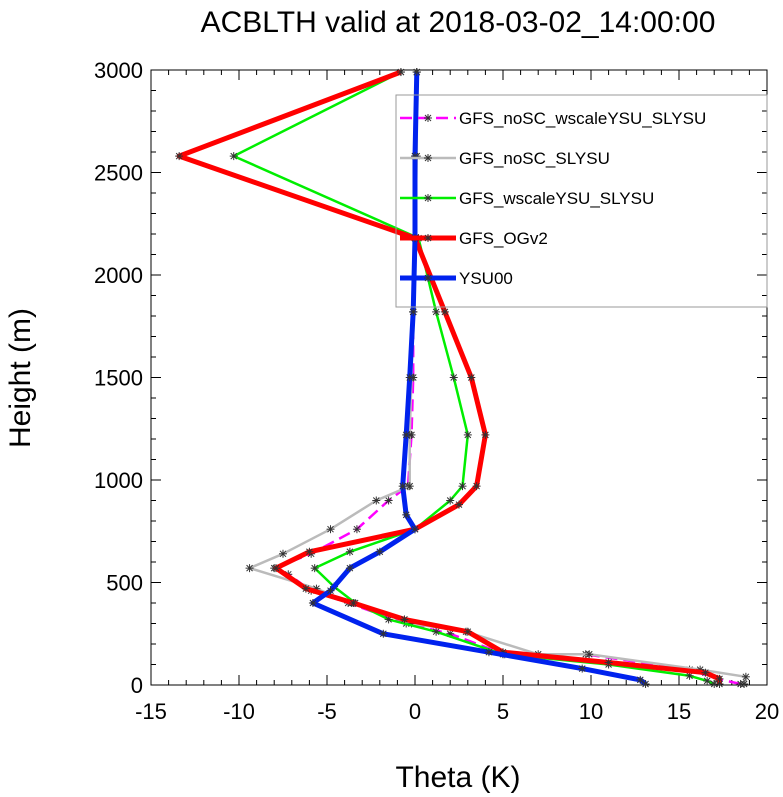 Image resolution: width=783 pixels, height=797 pixels. Describe the element at coordinates (415, 711) in the screenshot. I see `x-tick-label: 0` at that location.